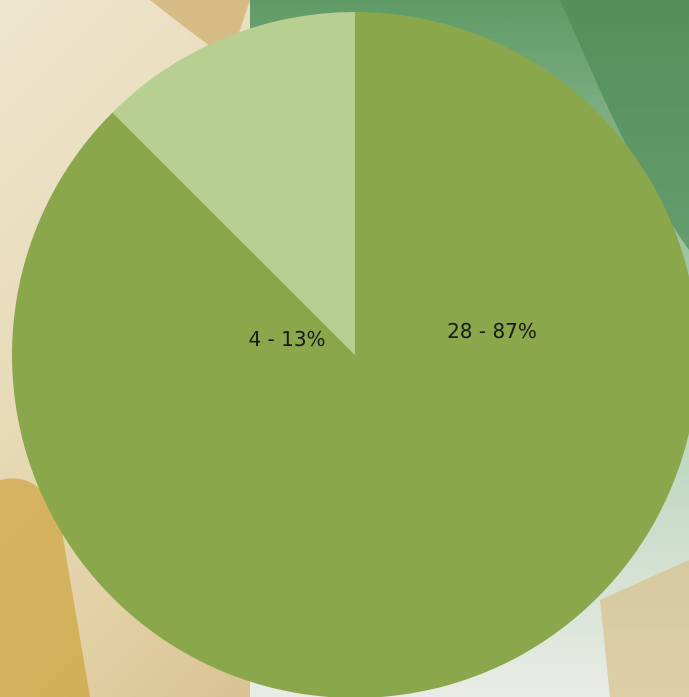 This screenshot has height=697, width=689. I want to click on pie-slice-label-1: 4 - 13%, so click(286, 339).